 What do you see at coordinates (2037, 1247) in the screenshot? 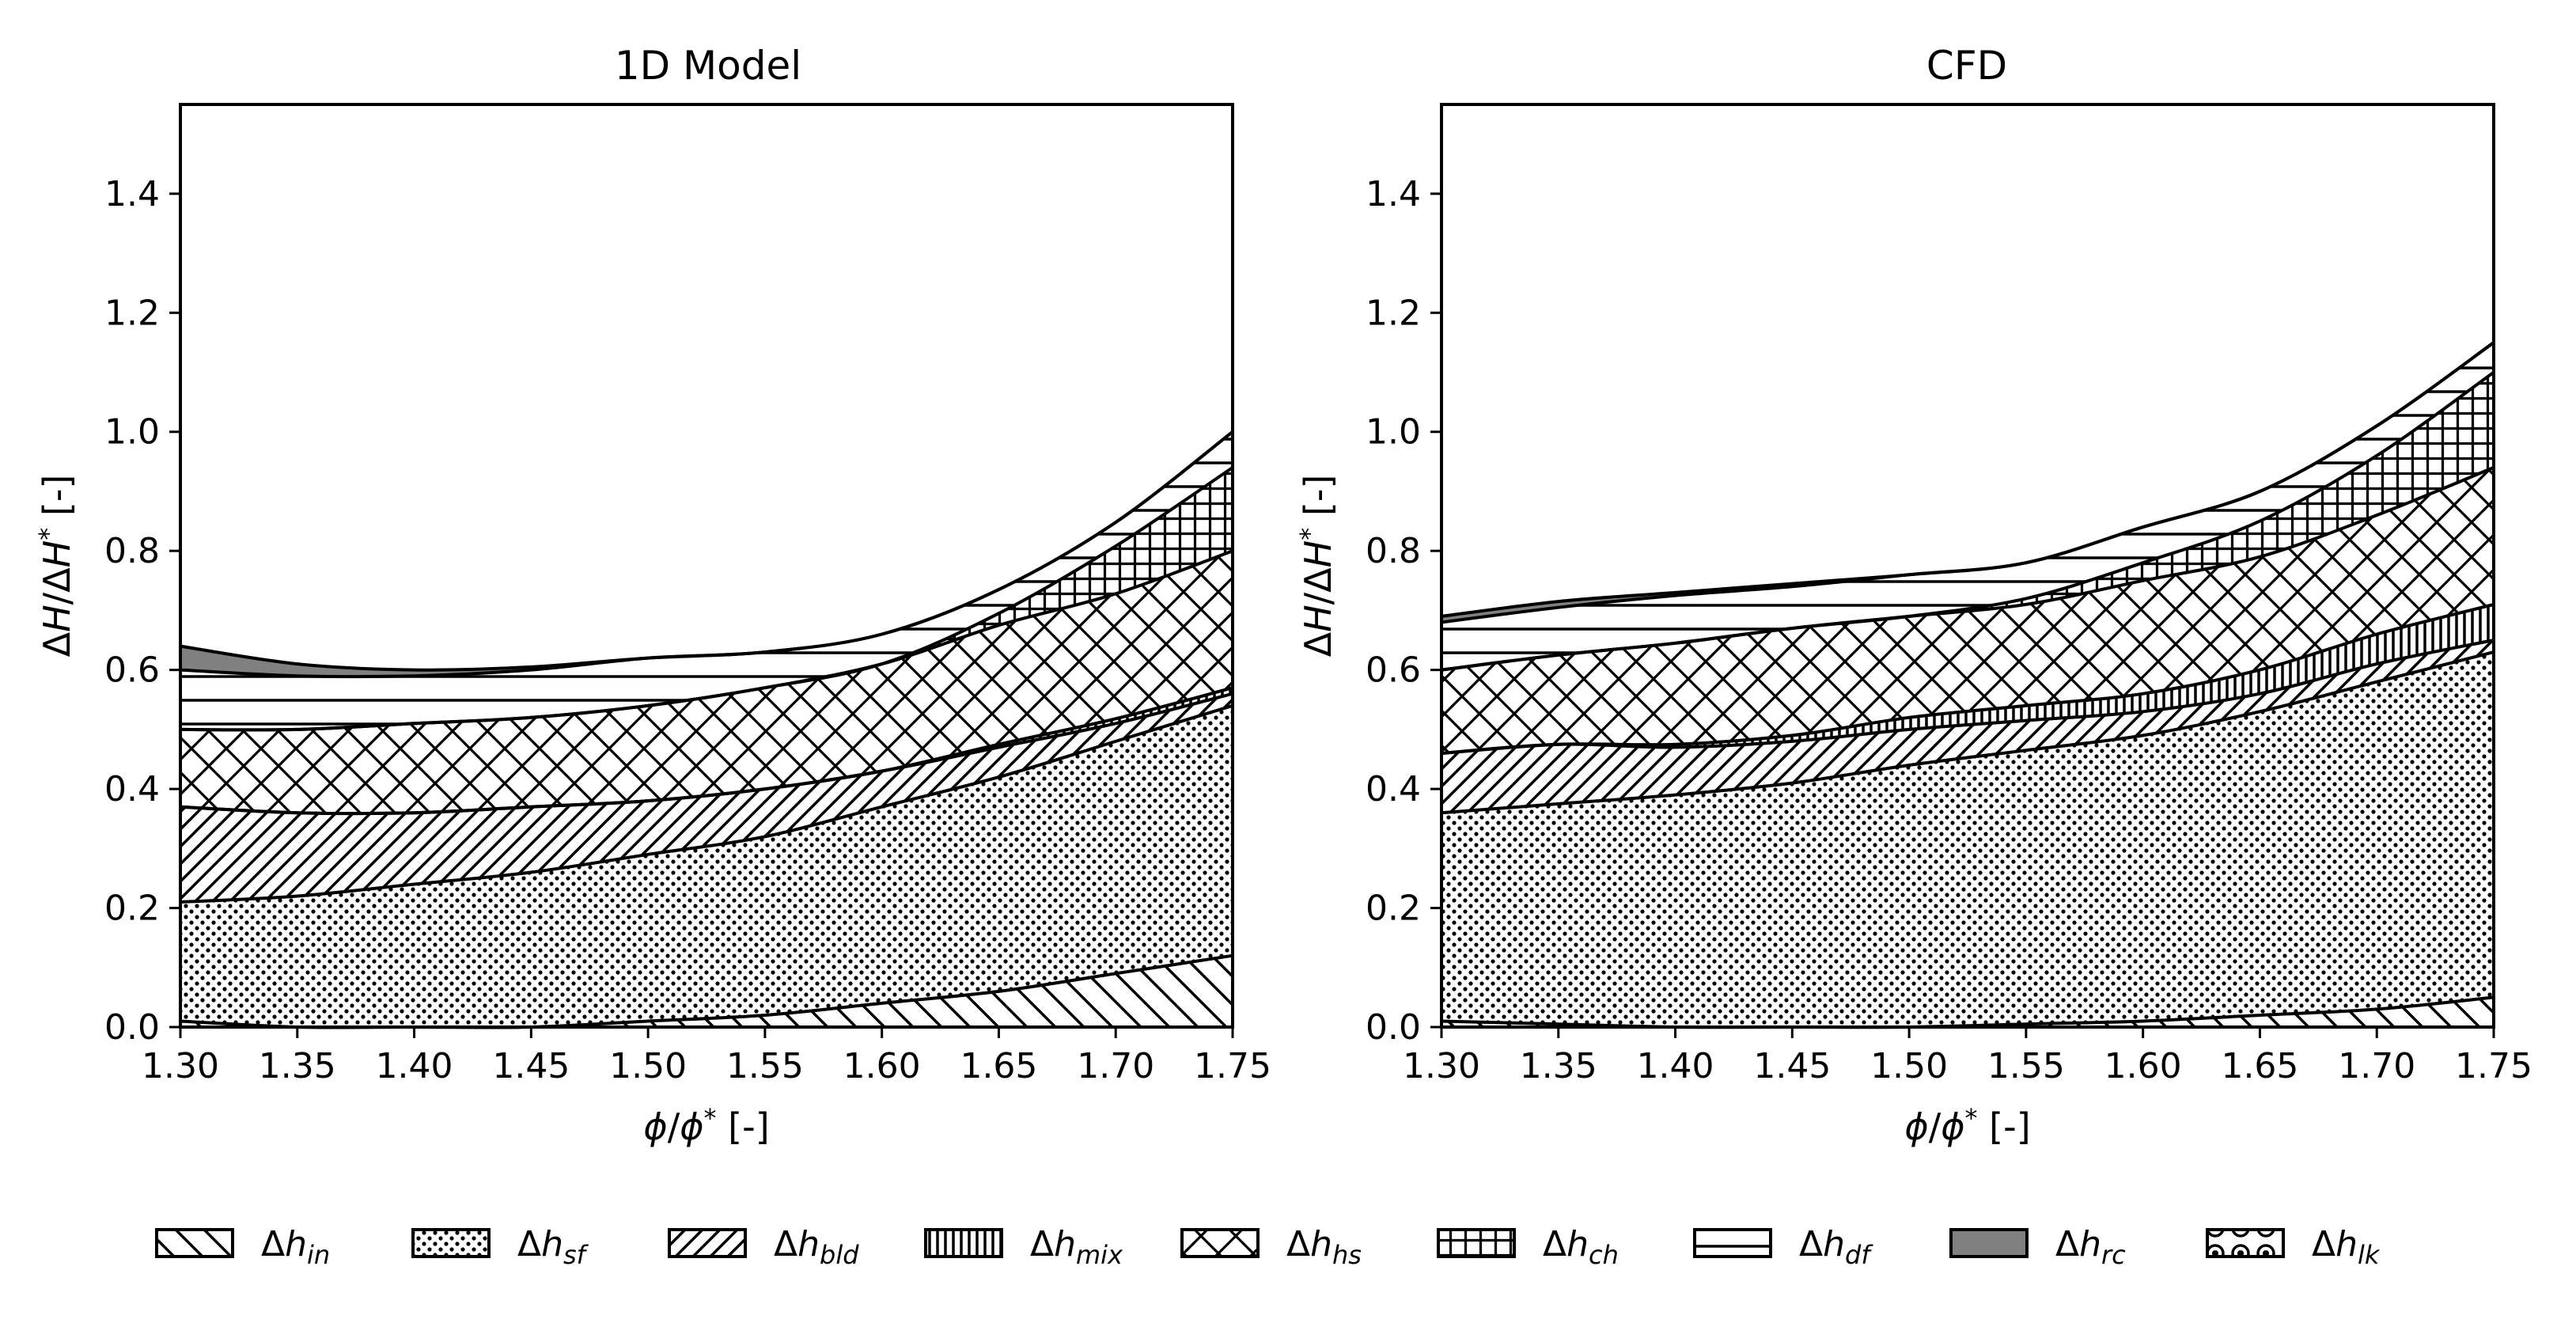
I see `legend-item-rc: Δhrc` at bounding box center [2037, 1247].